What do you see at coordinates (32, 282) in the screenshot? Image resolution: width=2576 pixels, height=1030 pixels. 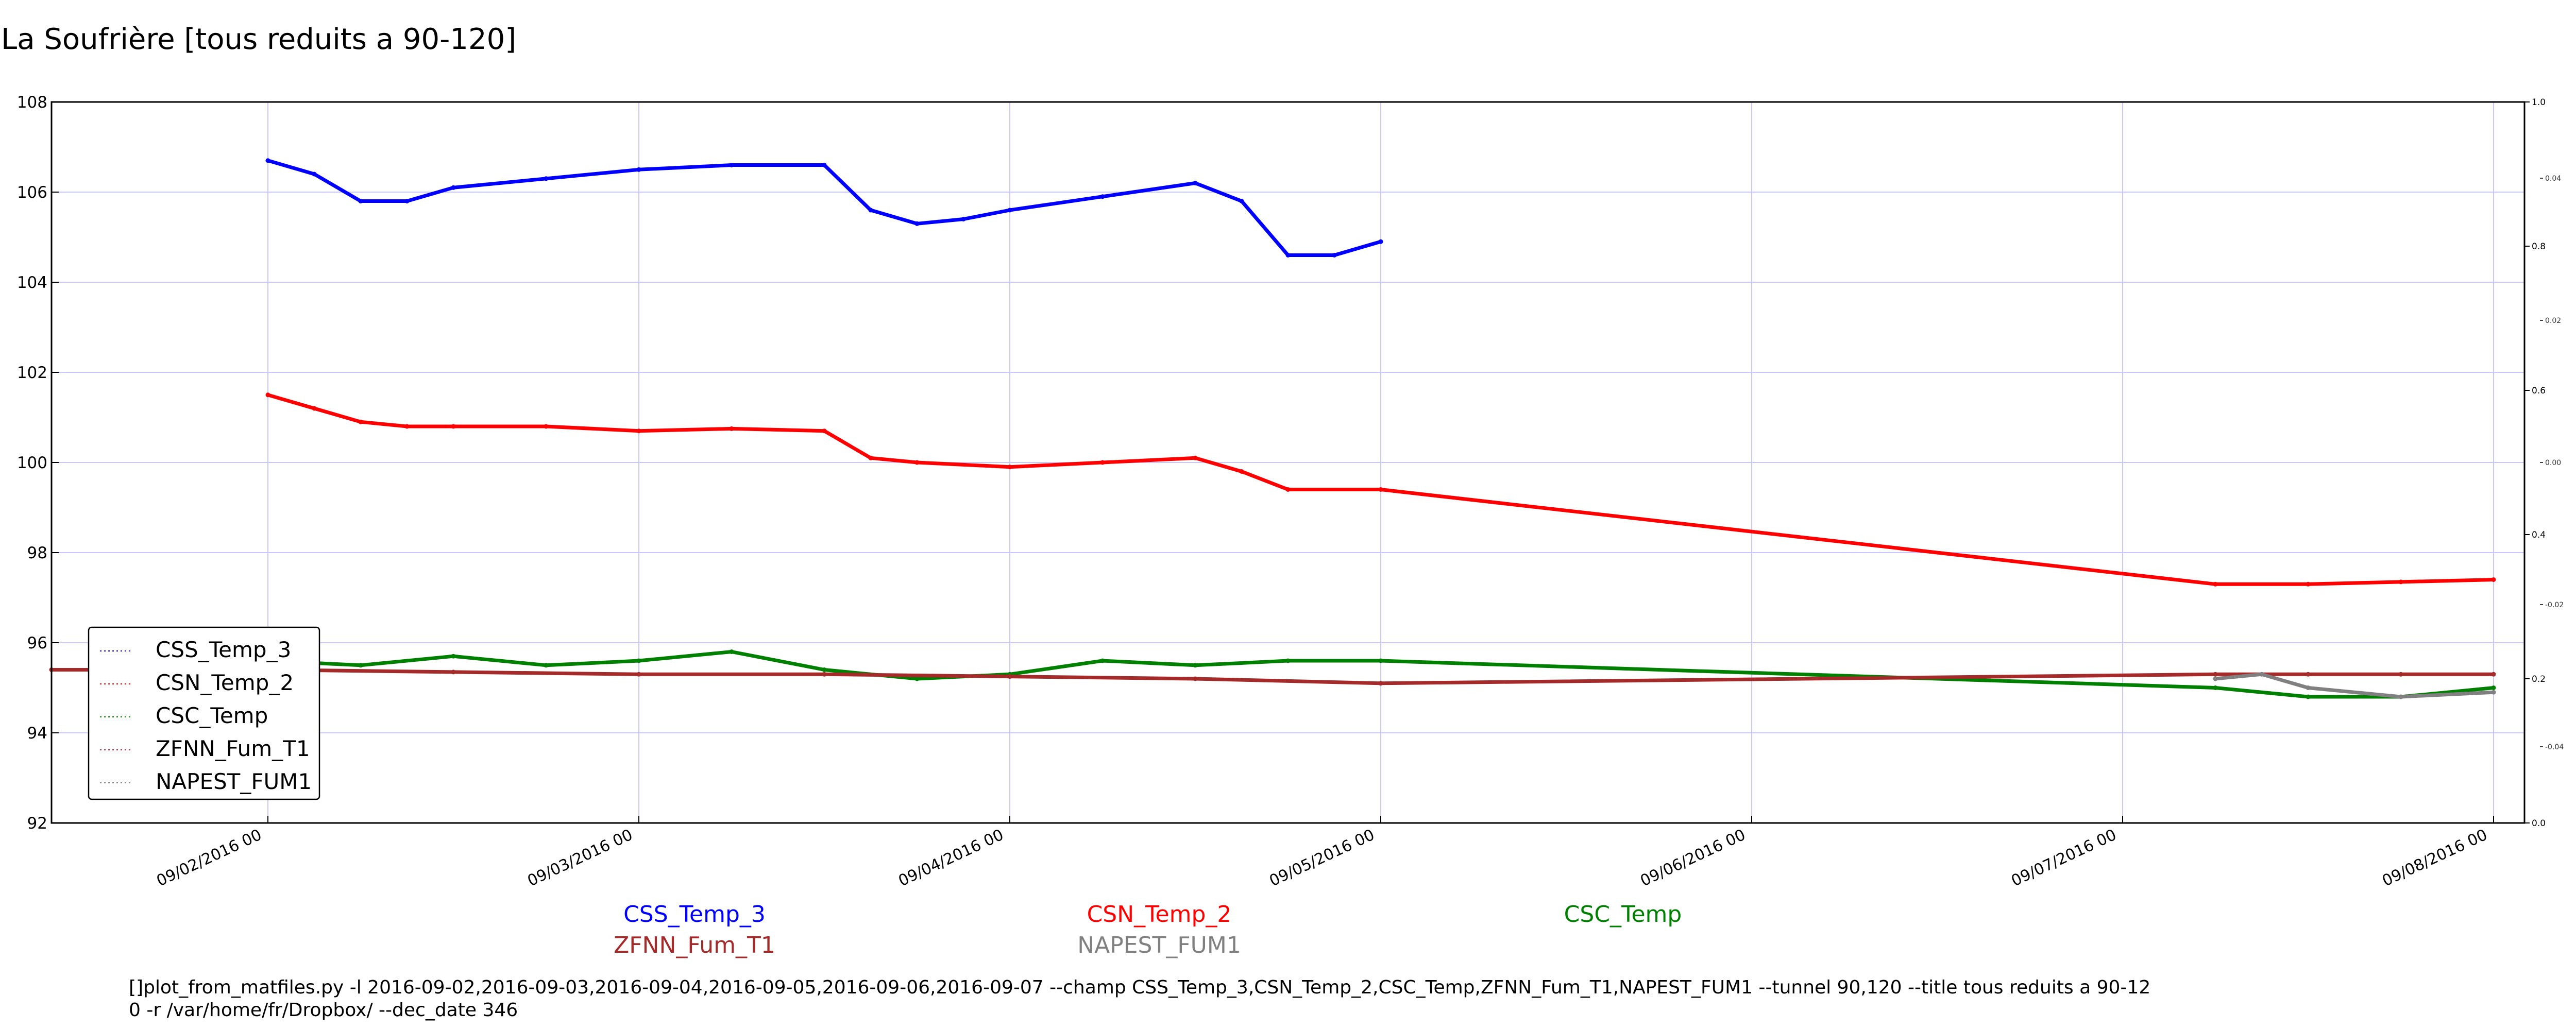 I see `y-tick-label: 104` at bounding box center [32, 282].